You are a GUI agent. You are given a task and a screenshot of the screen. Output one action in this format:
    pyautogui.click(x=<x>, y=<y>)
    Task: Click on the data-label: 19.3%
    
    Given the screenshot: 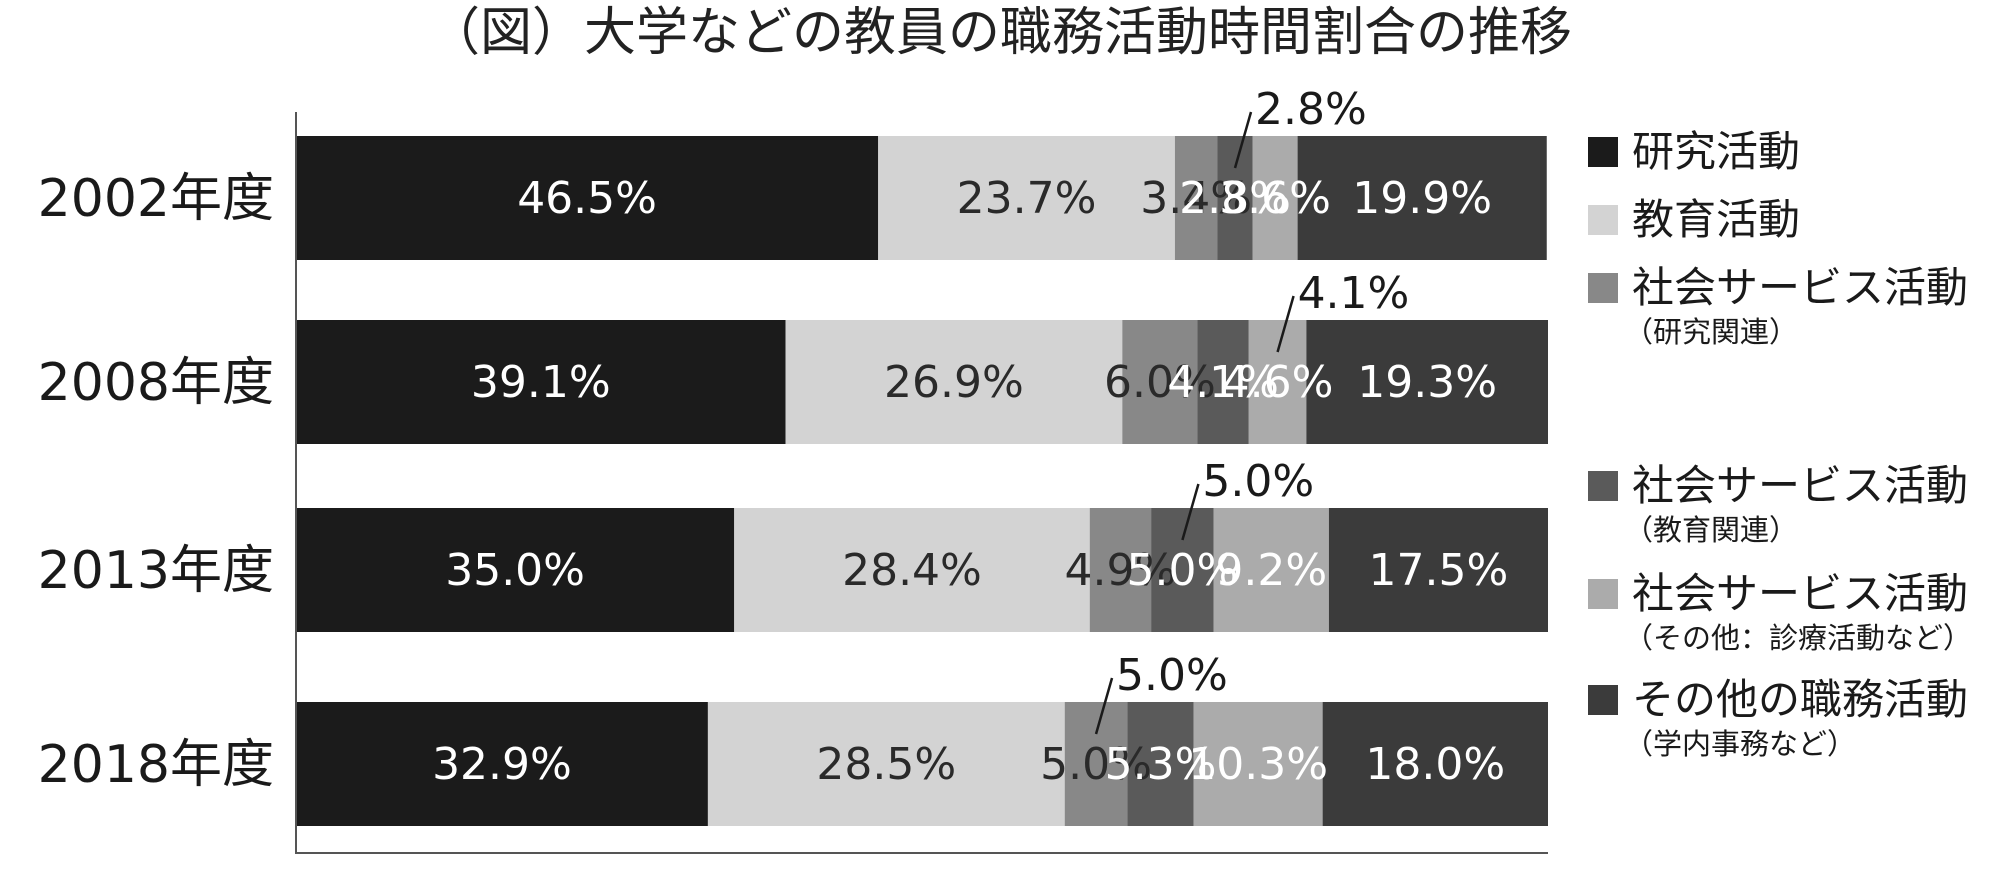 What is the action you would take?
    pyautogui.click(x=1427, y=382)
    